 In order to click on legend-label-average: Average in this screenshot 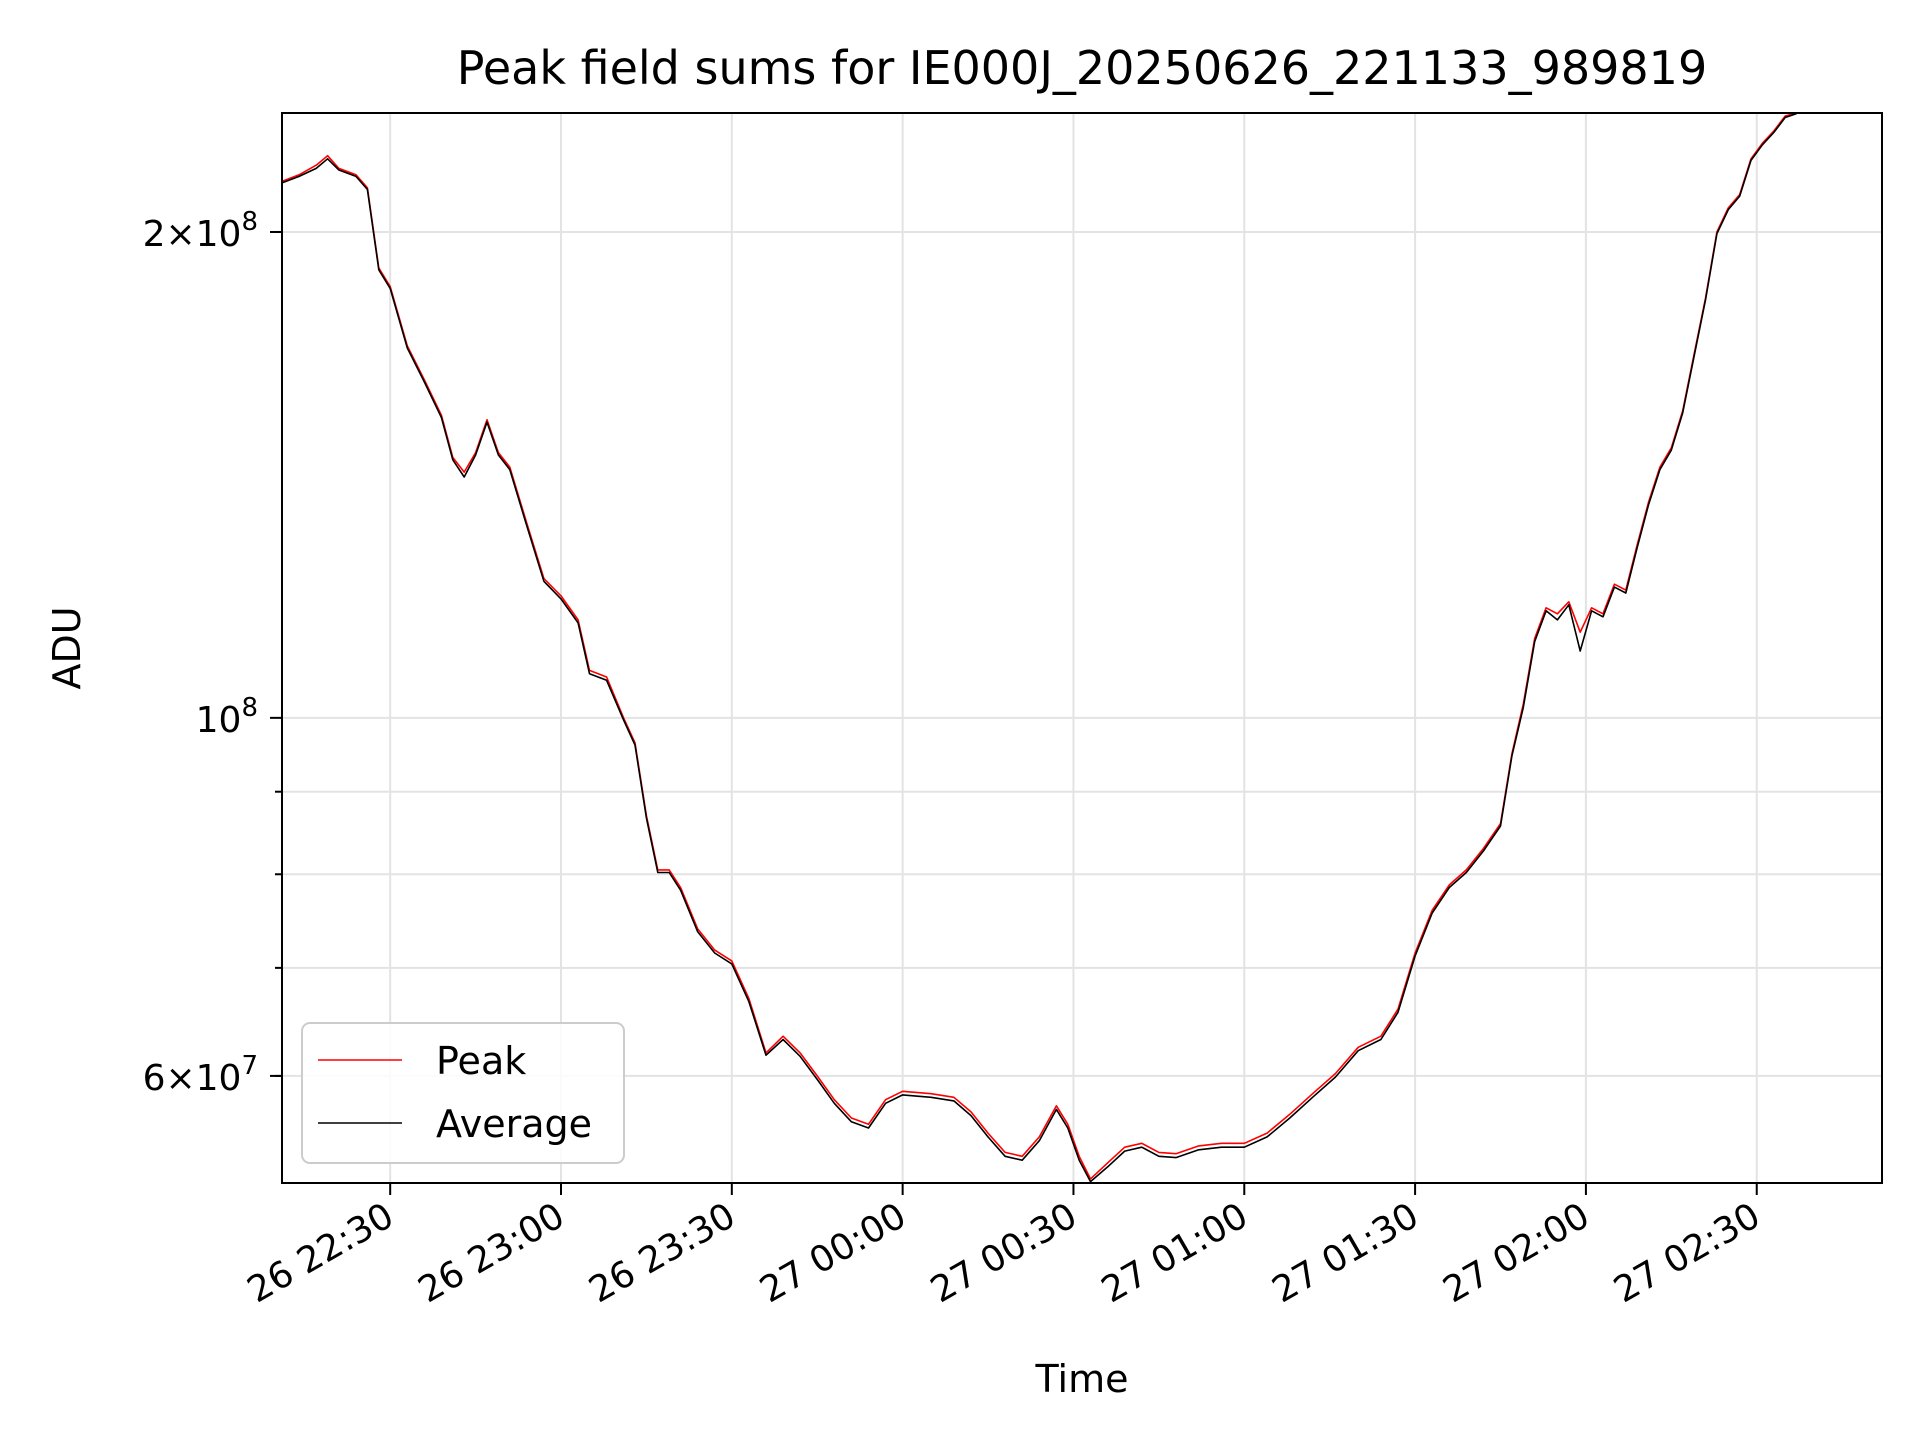, I will do `click(514, 1124)`.